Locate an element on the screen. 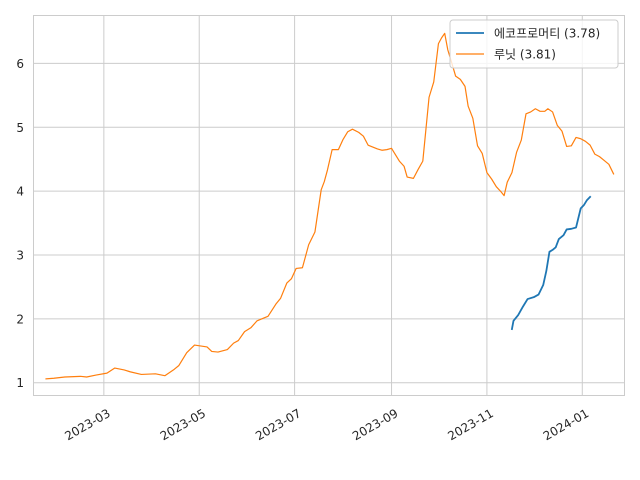  y-tick-label: 1 is located at coordinates (20, 383).